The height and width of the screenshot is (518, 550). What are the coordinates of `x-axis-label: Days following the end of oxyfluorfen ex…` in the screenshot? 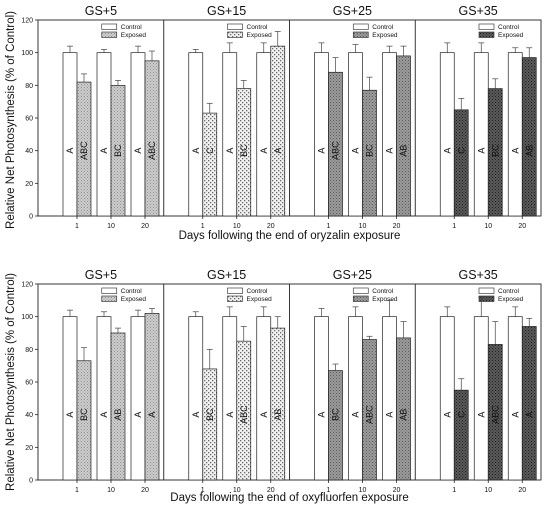 It's located at (289, 498).